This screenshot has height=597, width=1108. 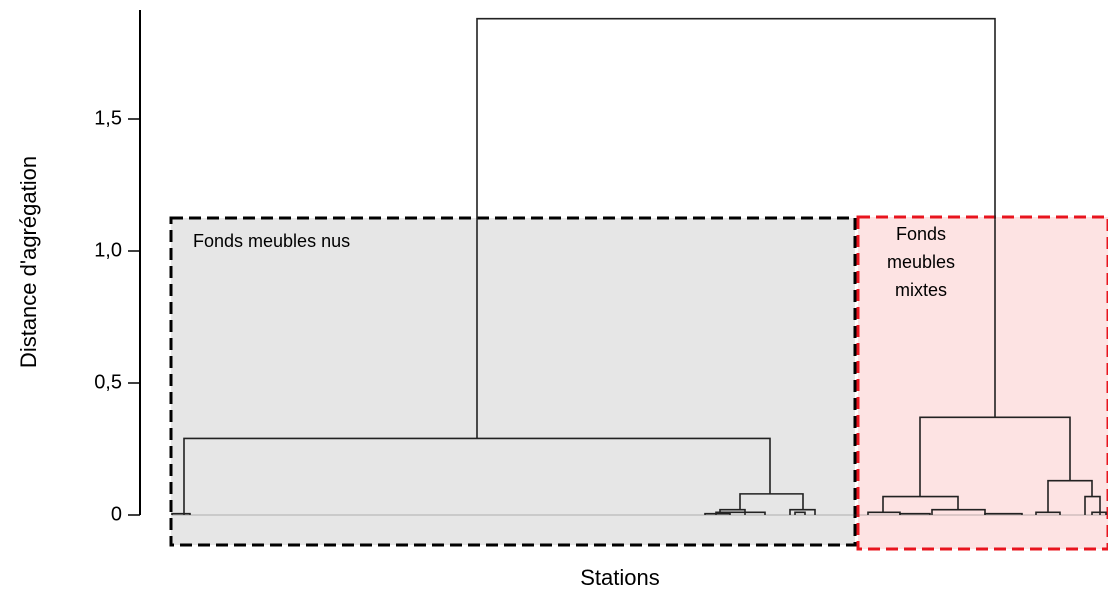 What do you see at coordinates (771, 501) in the screenshot?
I see `dendro-link-nus-sub` at bounding box center [771, 501].